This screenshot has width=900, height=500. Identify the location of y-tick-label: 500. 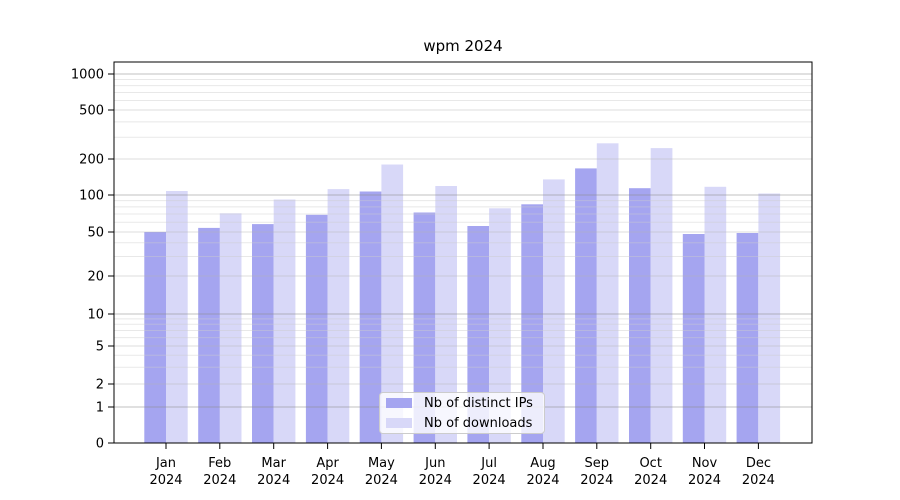
(91, 111).